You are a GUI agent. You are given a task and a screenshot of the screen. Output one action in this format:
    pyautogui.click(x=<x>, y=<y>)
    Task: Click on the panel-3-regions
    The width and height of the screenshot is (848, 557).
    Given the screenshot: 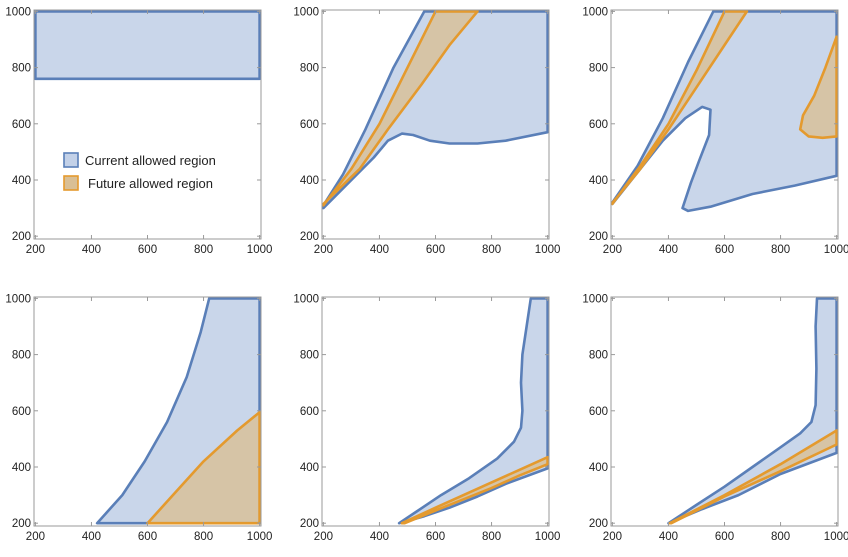 What is the action you would take?
    pyautogui.click(x=724, y=111)
    